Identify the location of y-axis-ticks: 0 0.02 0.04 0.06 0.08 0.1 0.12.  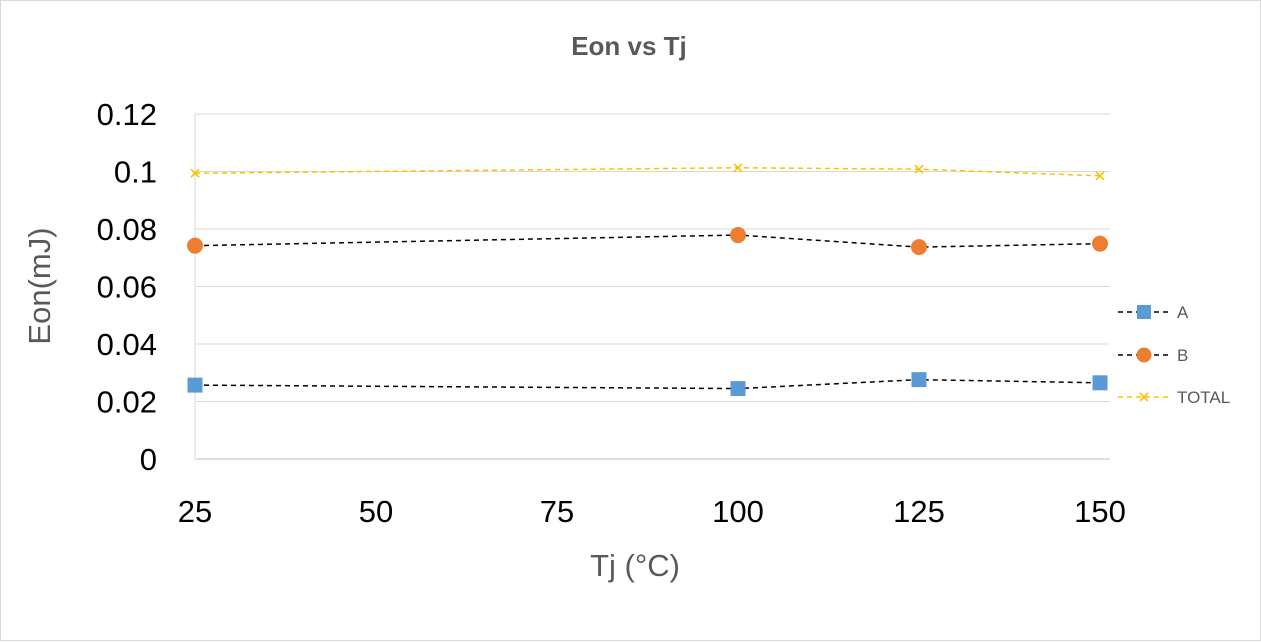
(127, 287).